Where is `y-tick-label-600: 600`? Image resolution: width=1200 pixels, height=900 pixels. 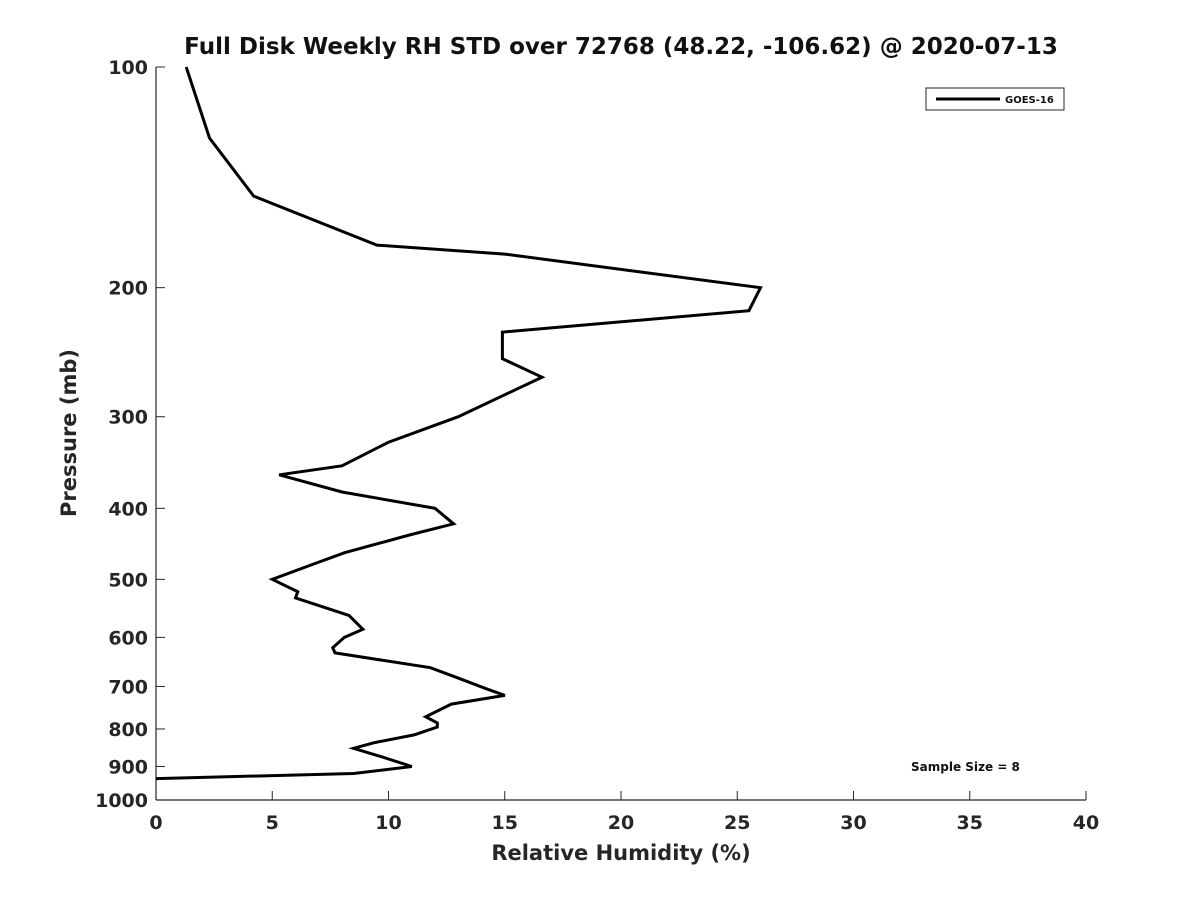
y-tick-label-600: 600 is located at coordinates (128, 638).